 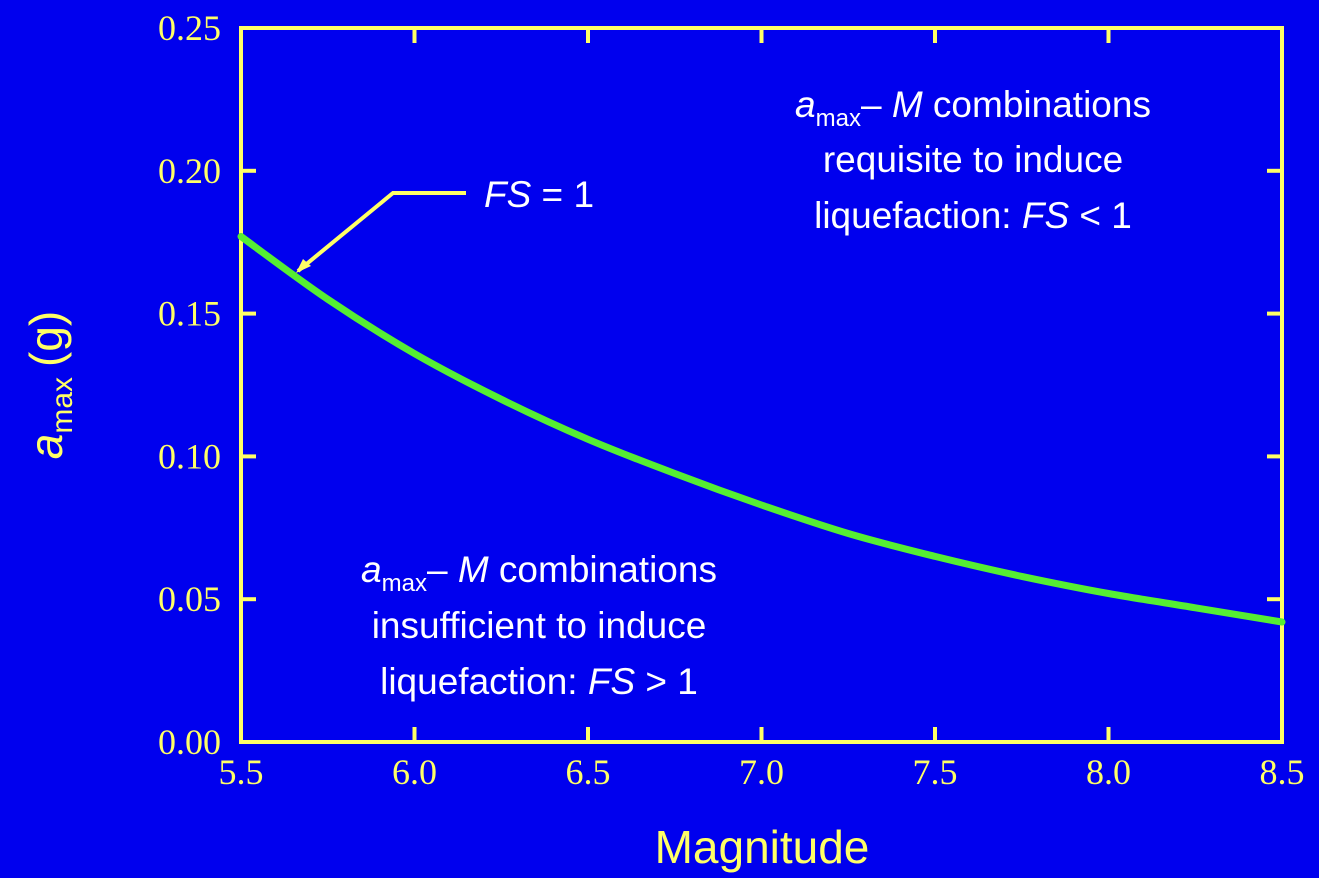 What do you see at coordinates (973, 159) in the screenshot?
I see `upper-annotation-line2: requisite to induce` at bounding box center [973, 159].